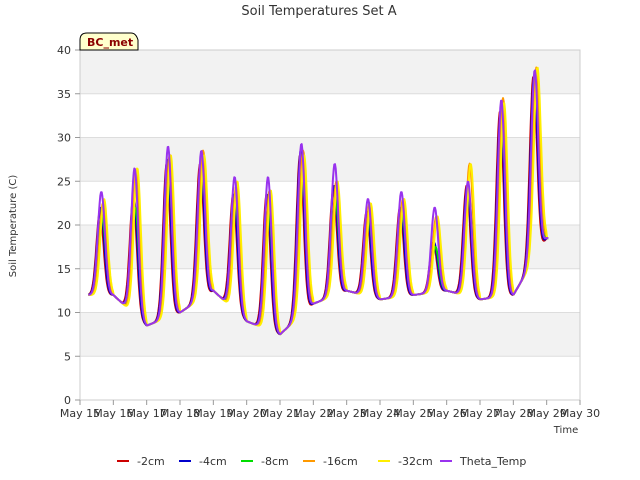  Describe the element at coordinates (380, 413) in the screenshot. I see `x-tick-label: May 24` at that location.